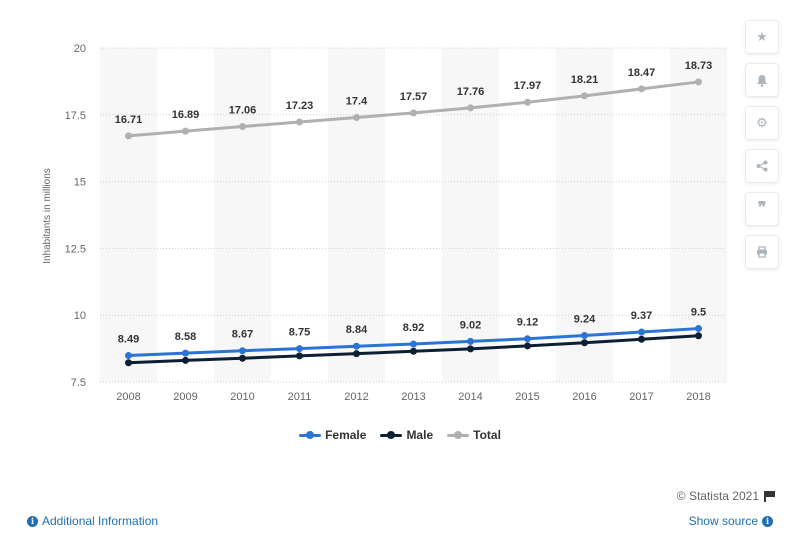  What do you see at coordinates (584, 397) in the screenshot?
I see `x-tick-label: 2016` at bounding box center [584, 397].